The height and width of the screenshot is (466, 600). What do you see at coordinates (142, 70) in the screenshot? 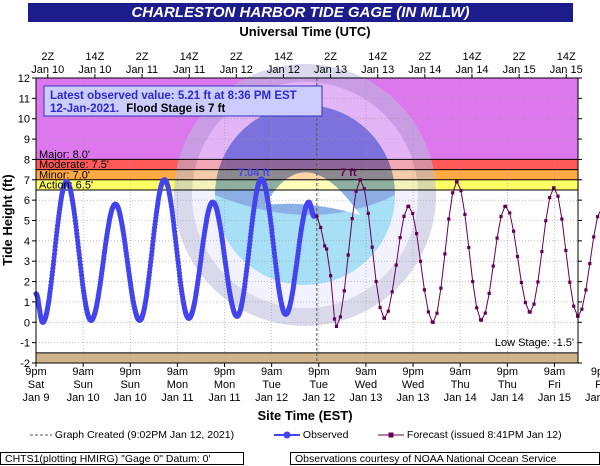
I see `top-tick-date: Jan 11` at bounding box center [142, 70].